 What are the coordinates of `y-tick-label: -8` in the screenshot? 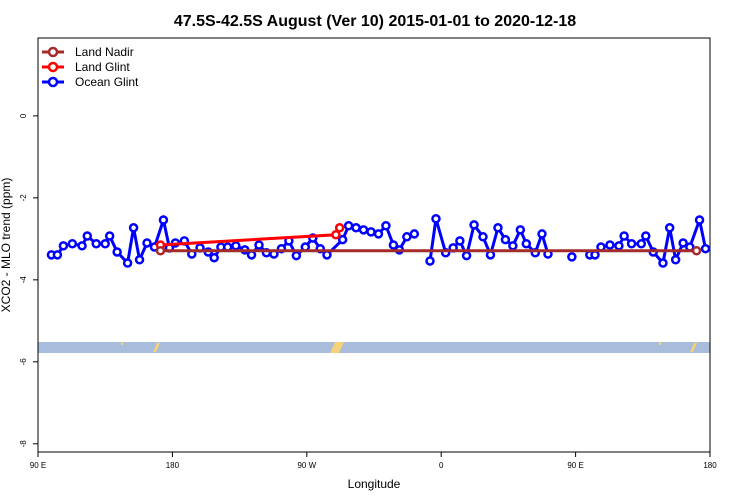 It's located at (23, 444).